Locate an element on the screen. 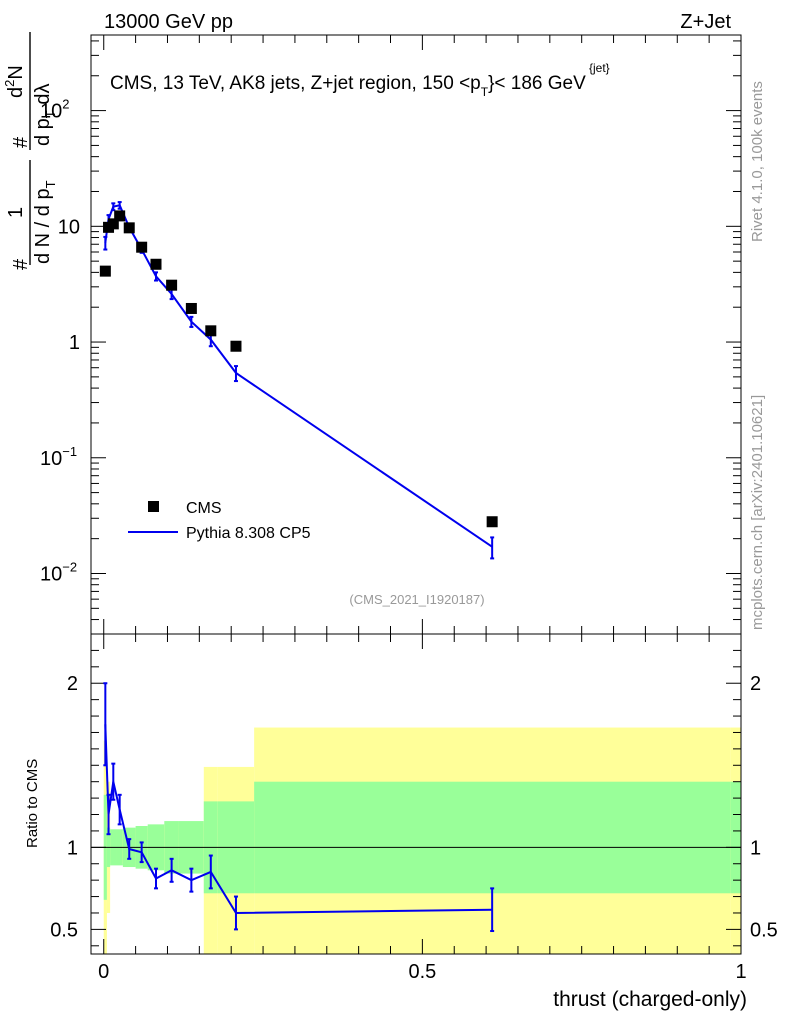  ylabel-frac1-den: d N / d pT is located at coordinates (45, 222).